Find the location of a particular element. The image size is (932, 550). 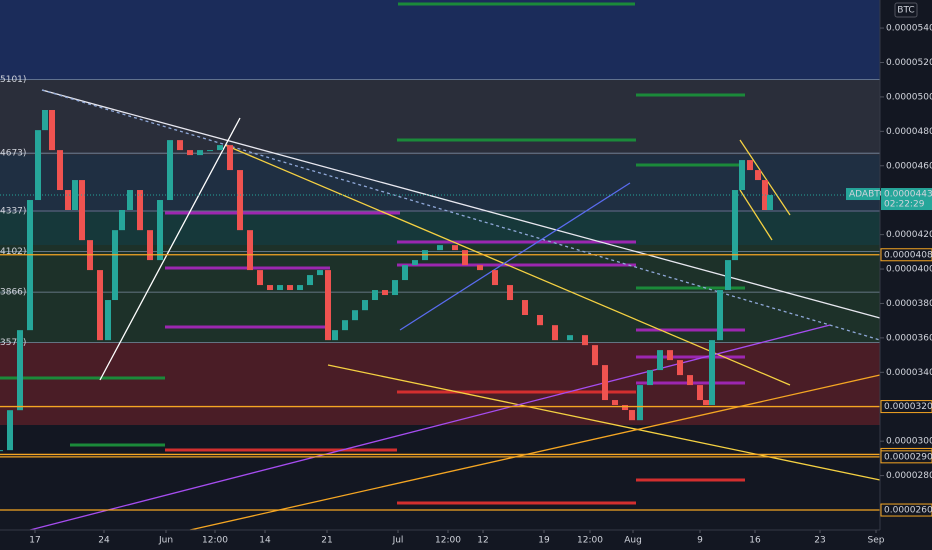

fib-label: 4673) is located at coordinates (13, 154).